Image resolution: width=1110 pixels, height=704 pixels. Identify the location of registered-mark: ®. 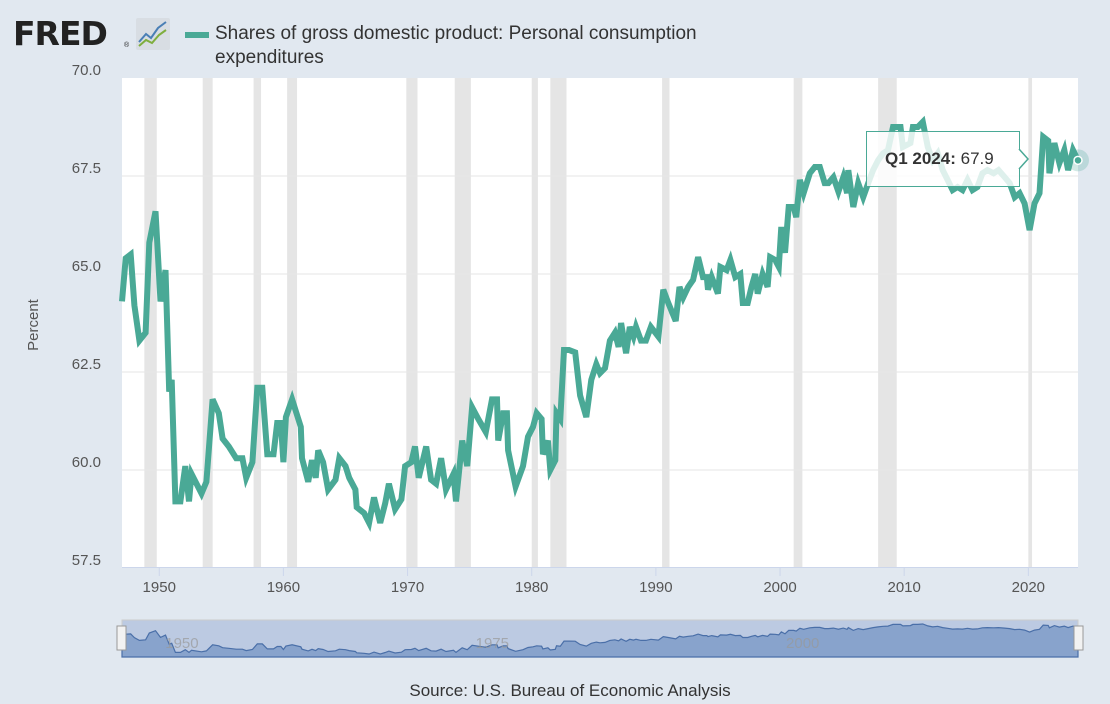
(127, 45).